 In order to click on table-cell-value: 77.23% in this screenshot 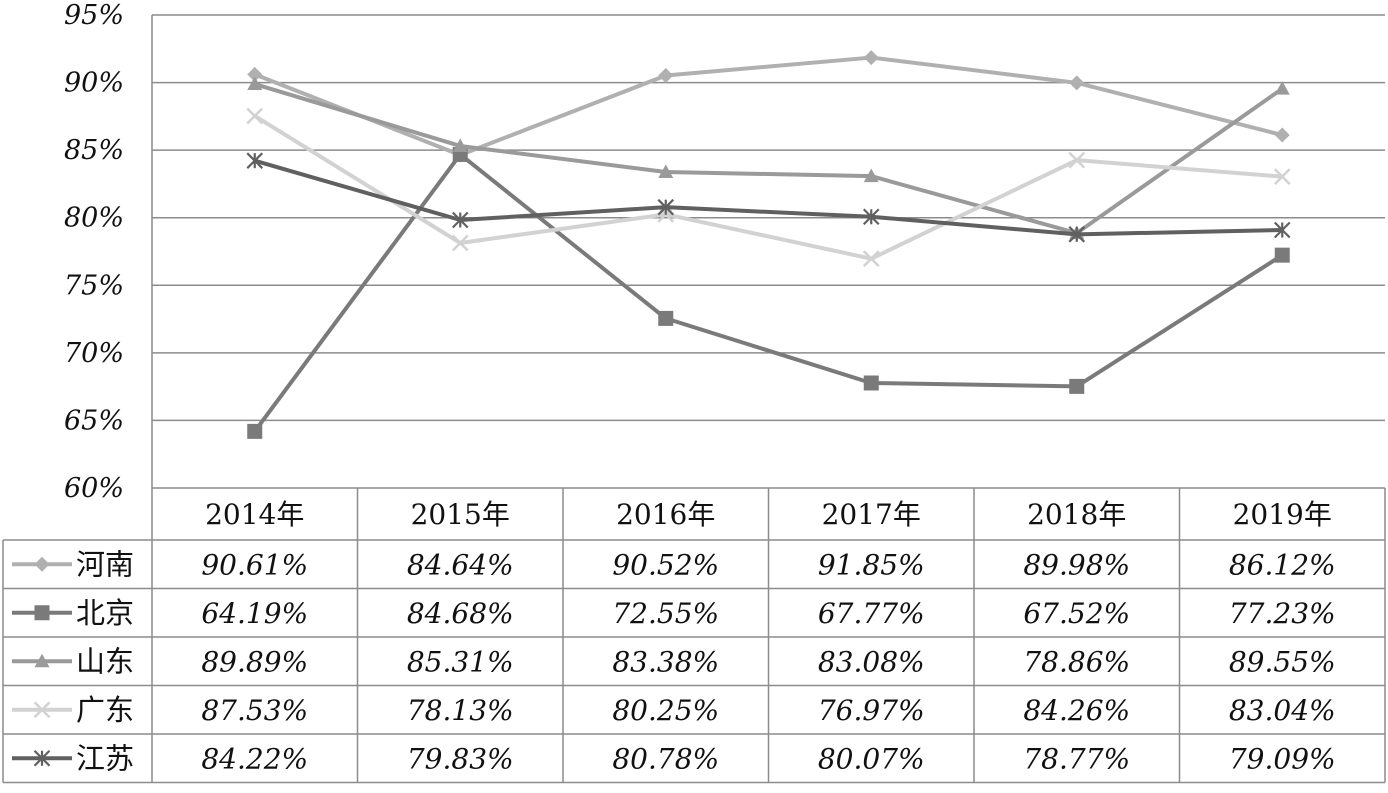, I will do `click(1282, 613)`.